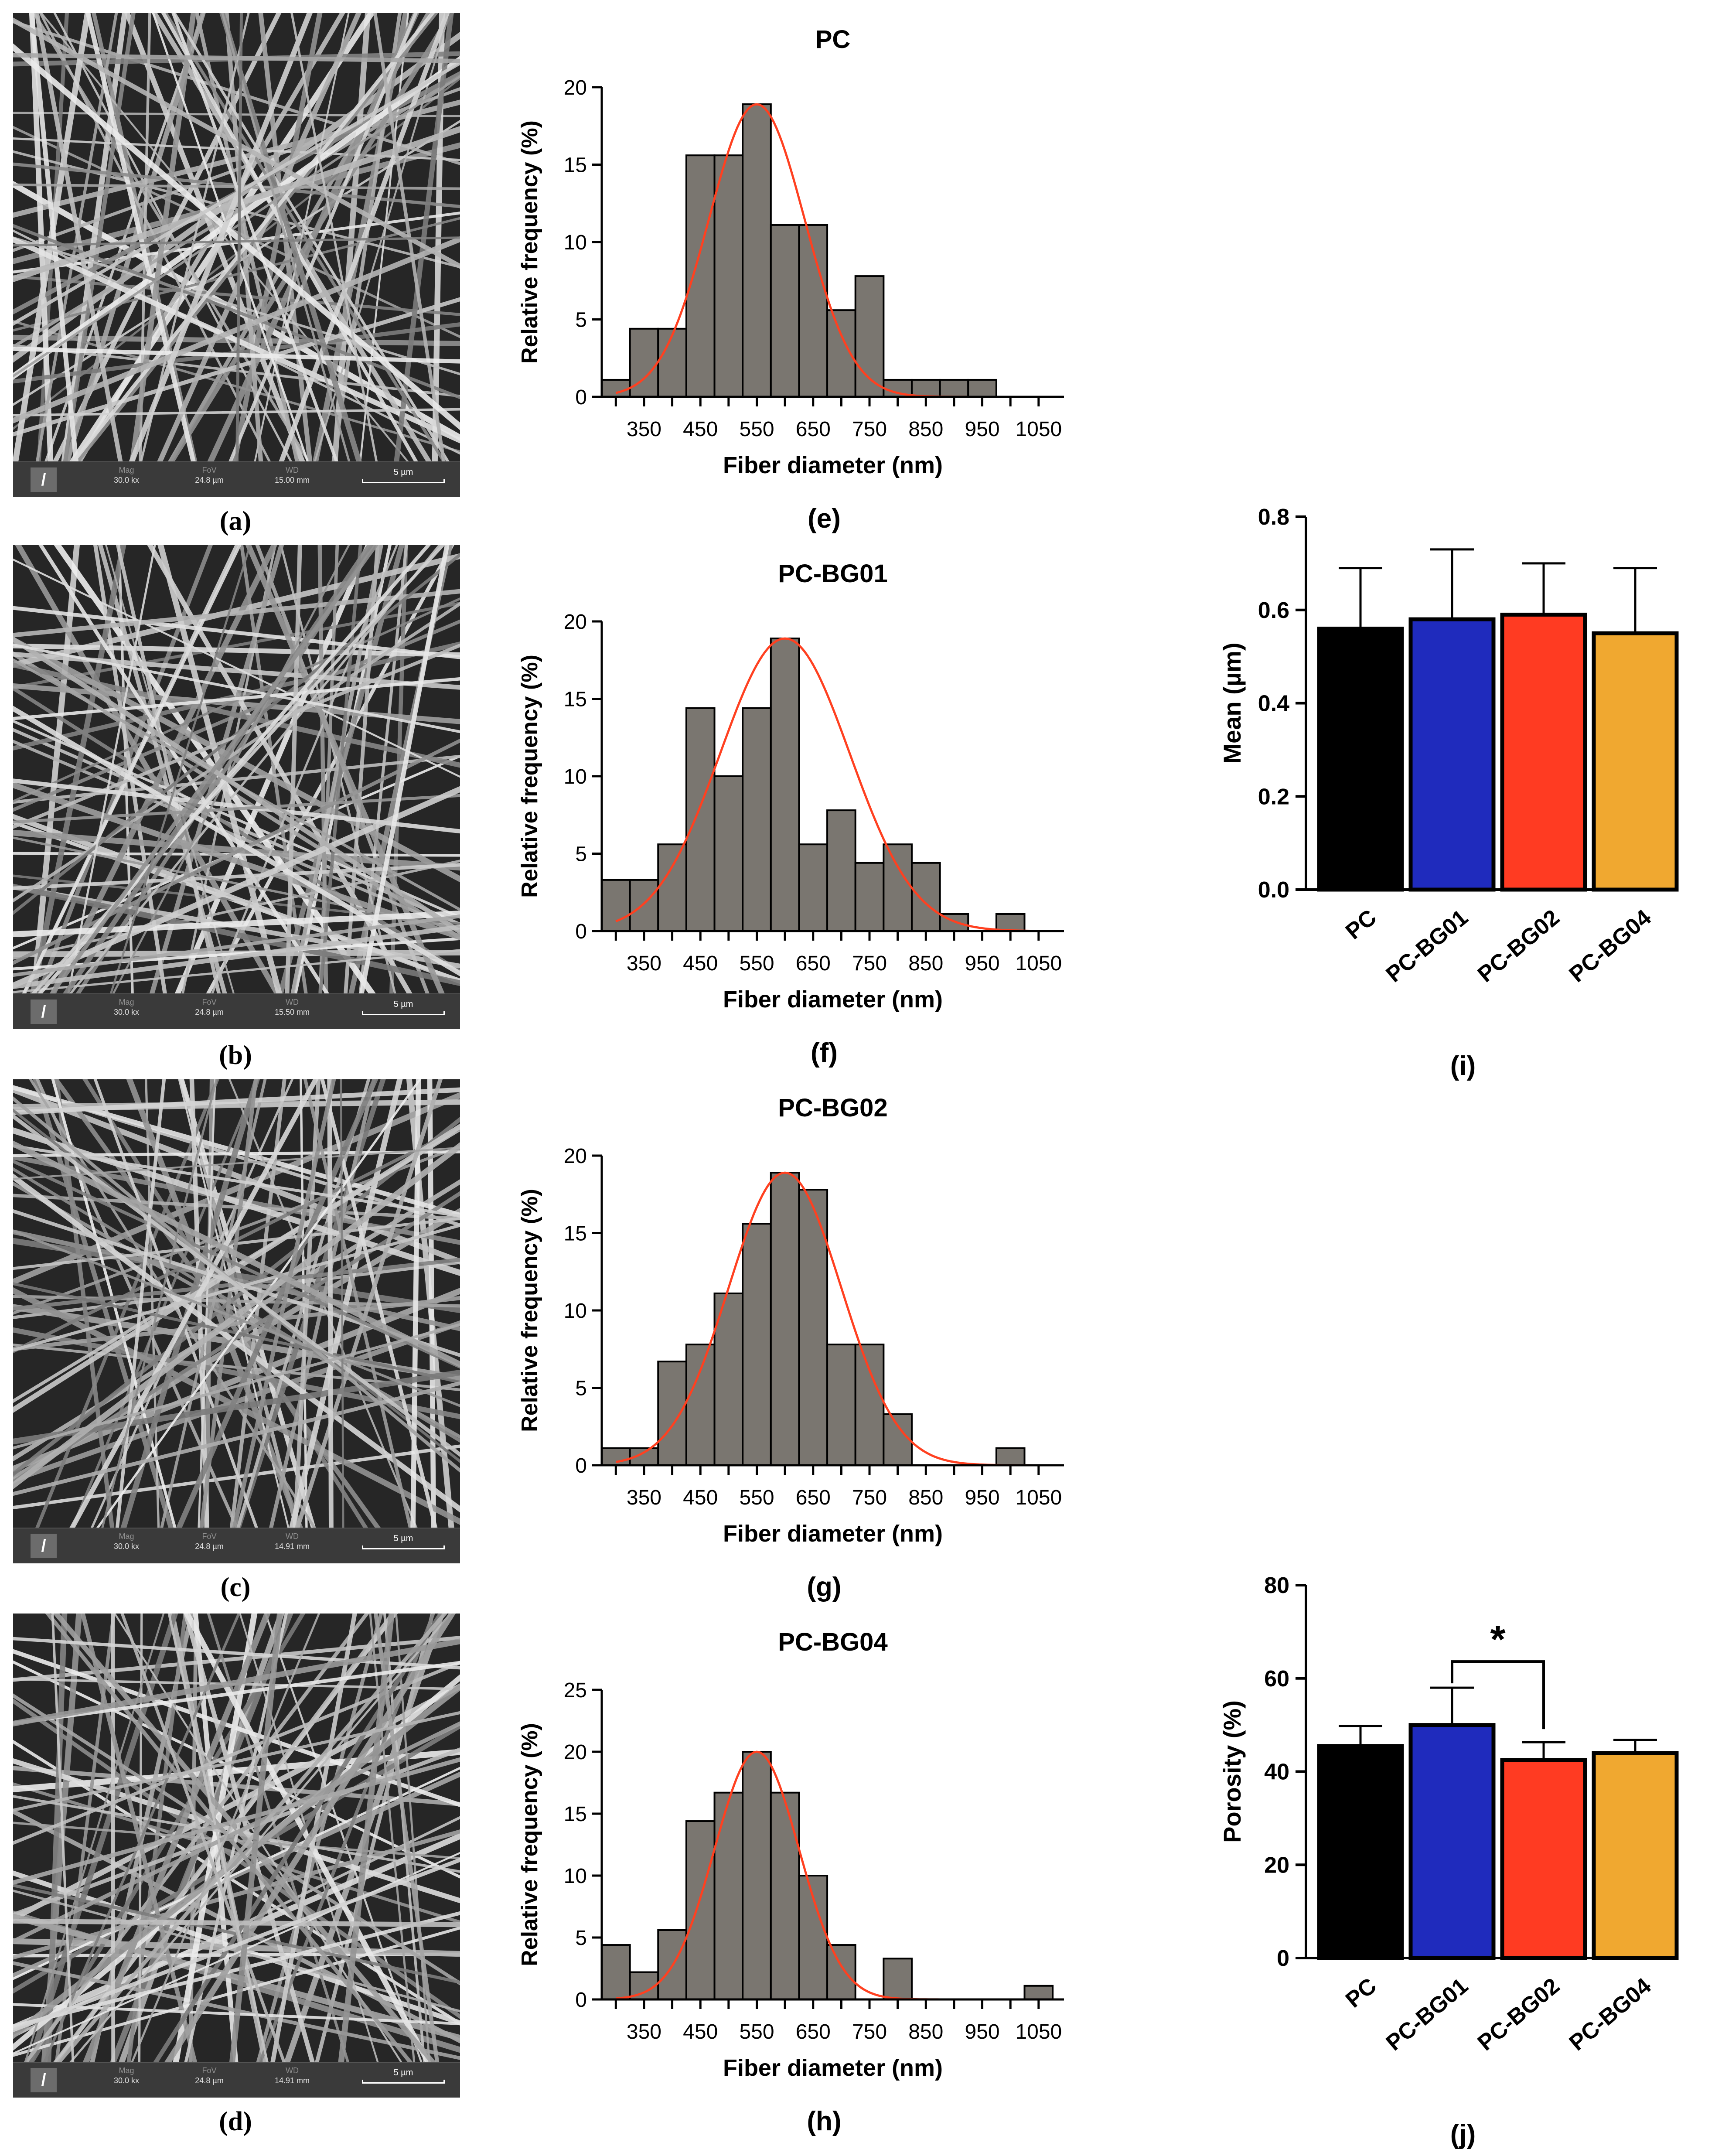  Describe the element at coordinates (833, 573) in the screenshot. I see `chart-title: PC-BG01` at that location.